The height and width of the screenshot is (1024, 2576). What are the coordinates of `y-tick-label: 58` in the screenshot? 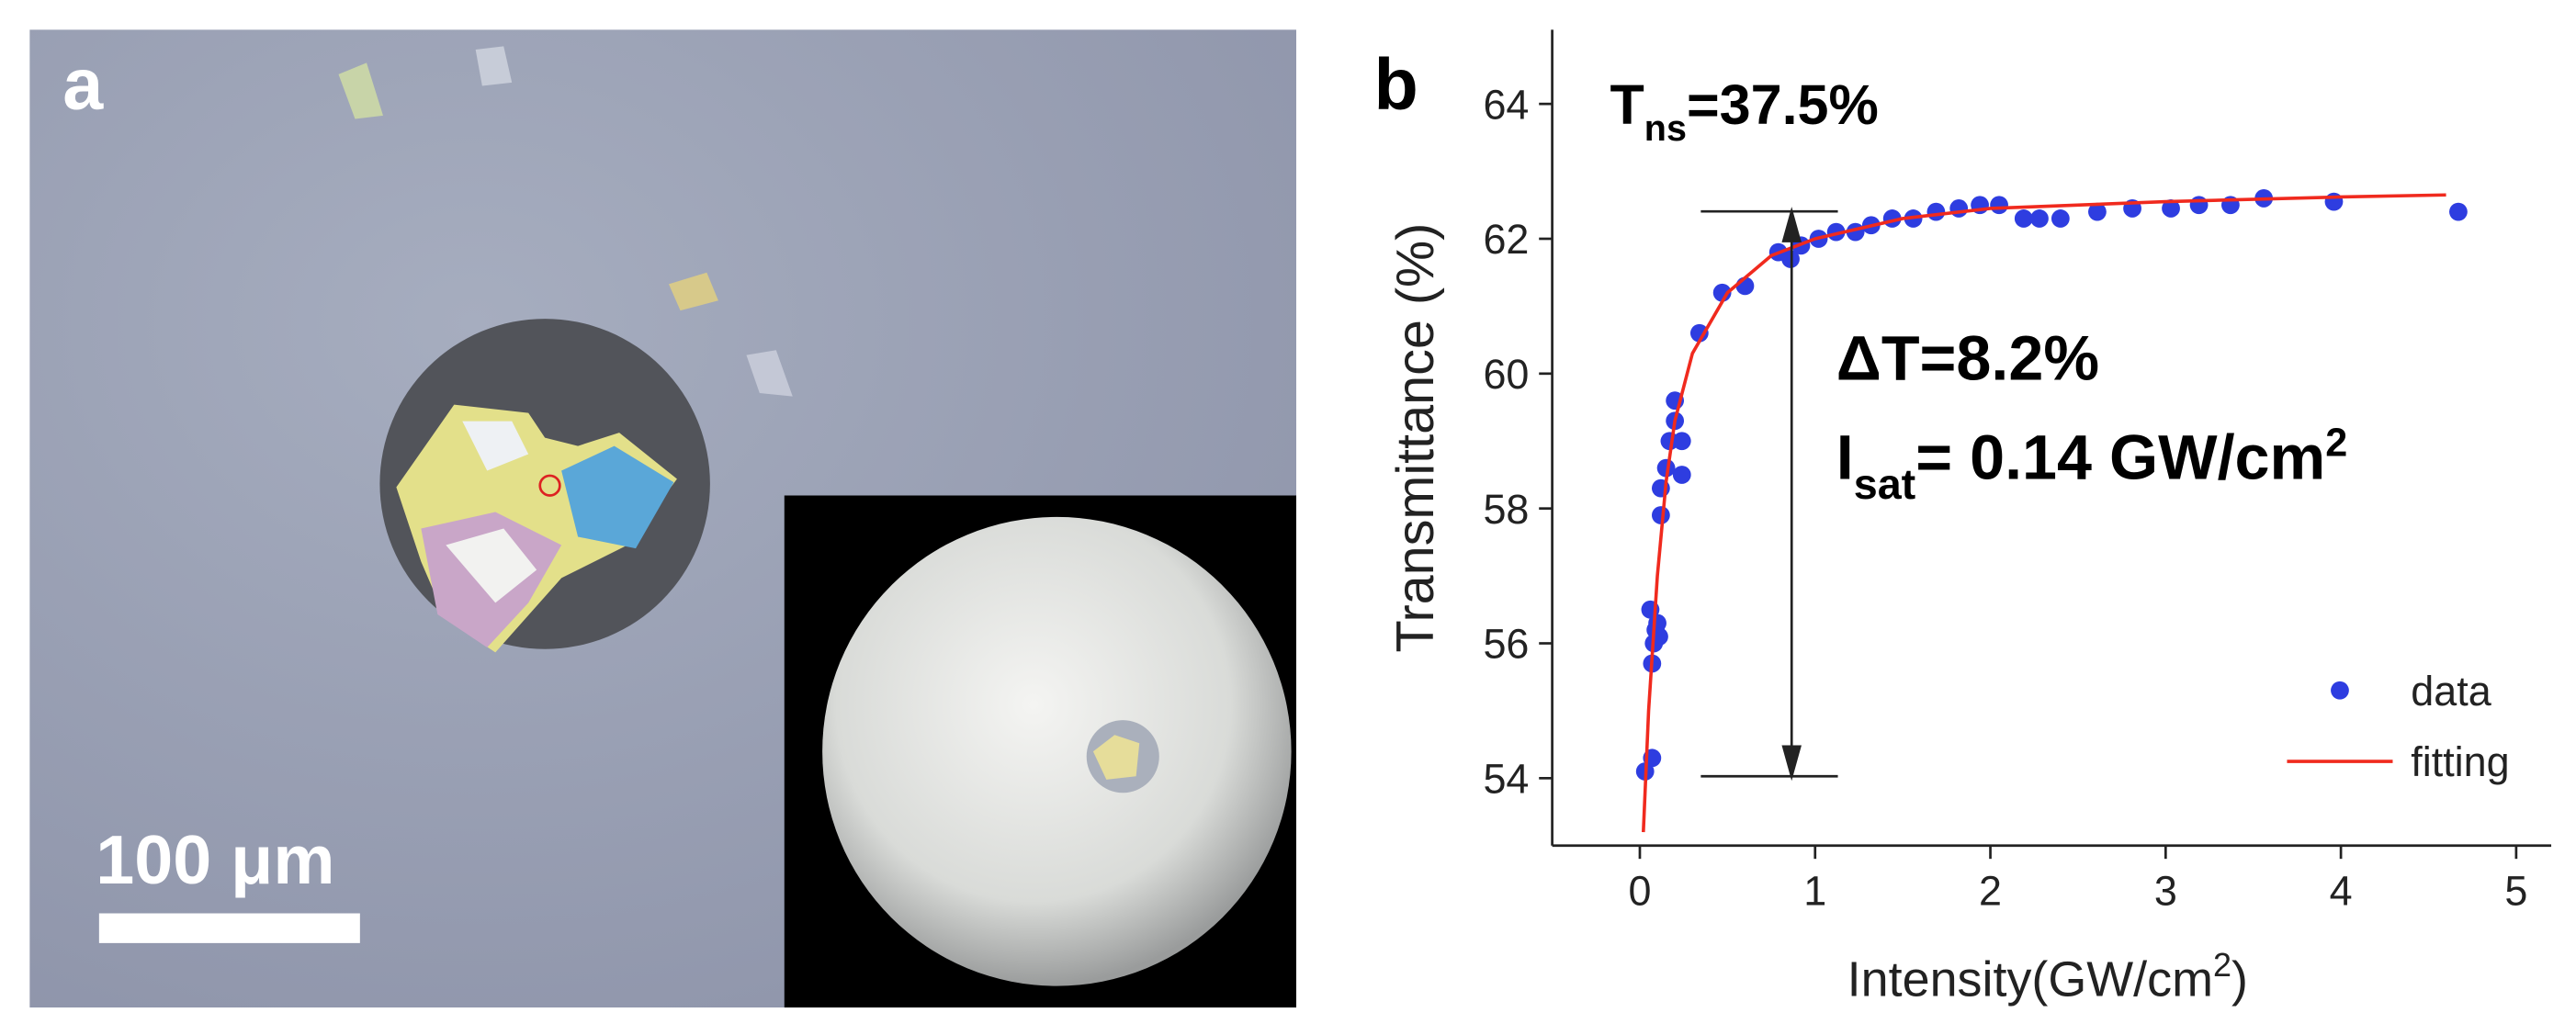 It's located at (1506, 509).